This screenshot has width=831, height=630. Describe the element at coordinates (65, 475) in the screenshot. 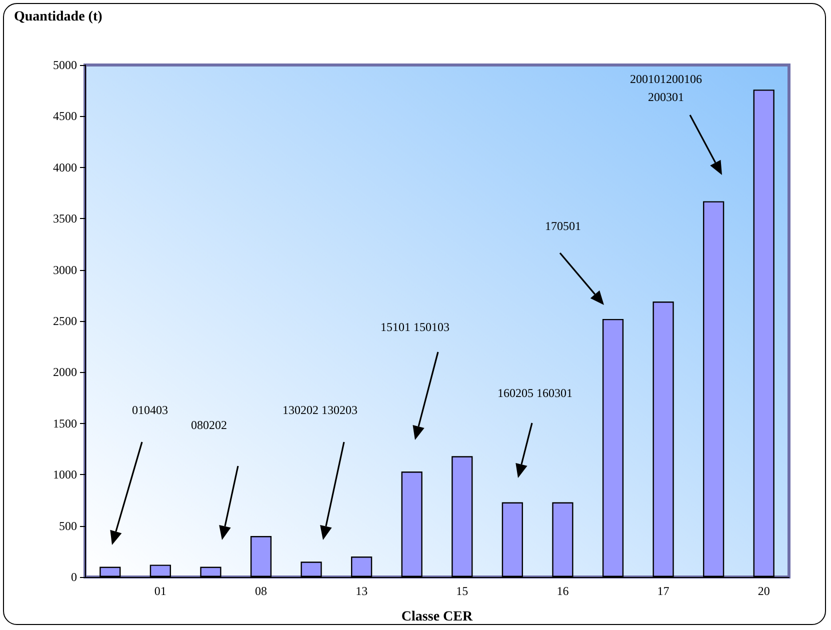

I see `y-tick-label: 1000` at that location.